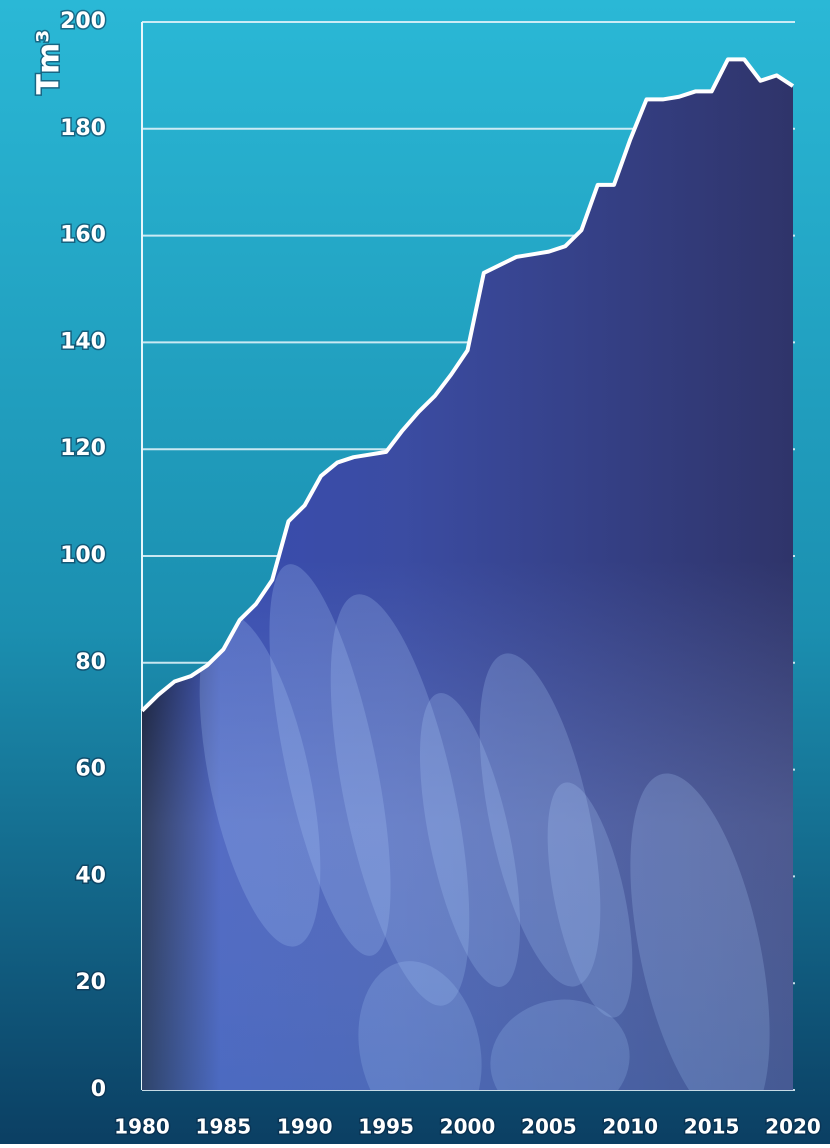 The width and height of the screenshot is (830, 1148). I want to click on y-tick-label: 20, so click(90, 982).